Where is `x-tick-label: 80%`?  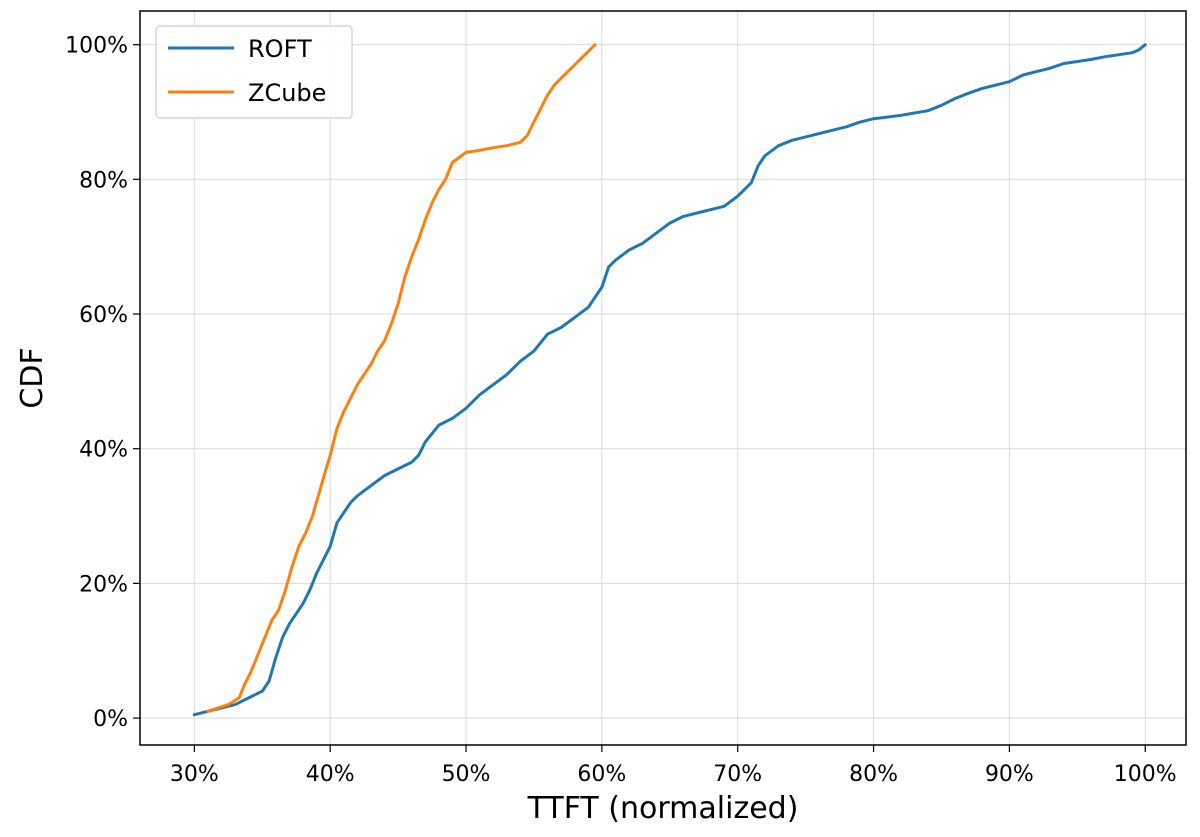 x-tick-label: 80% is located at coordinates (873, 774).